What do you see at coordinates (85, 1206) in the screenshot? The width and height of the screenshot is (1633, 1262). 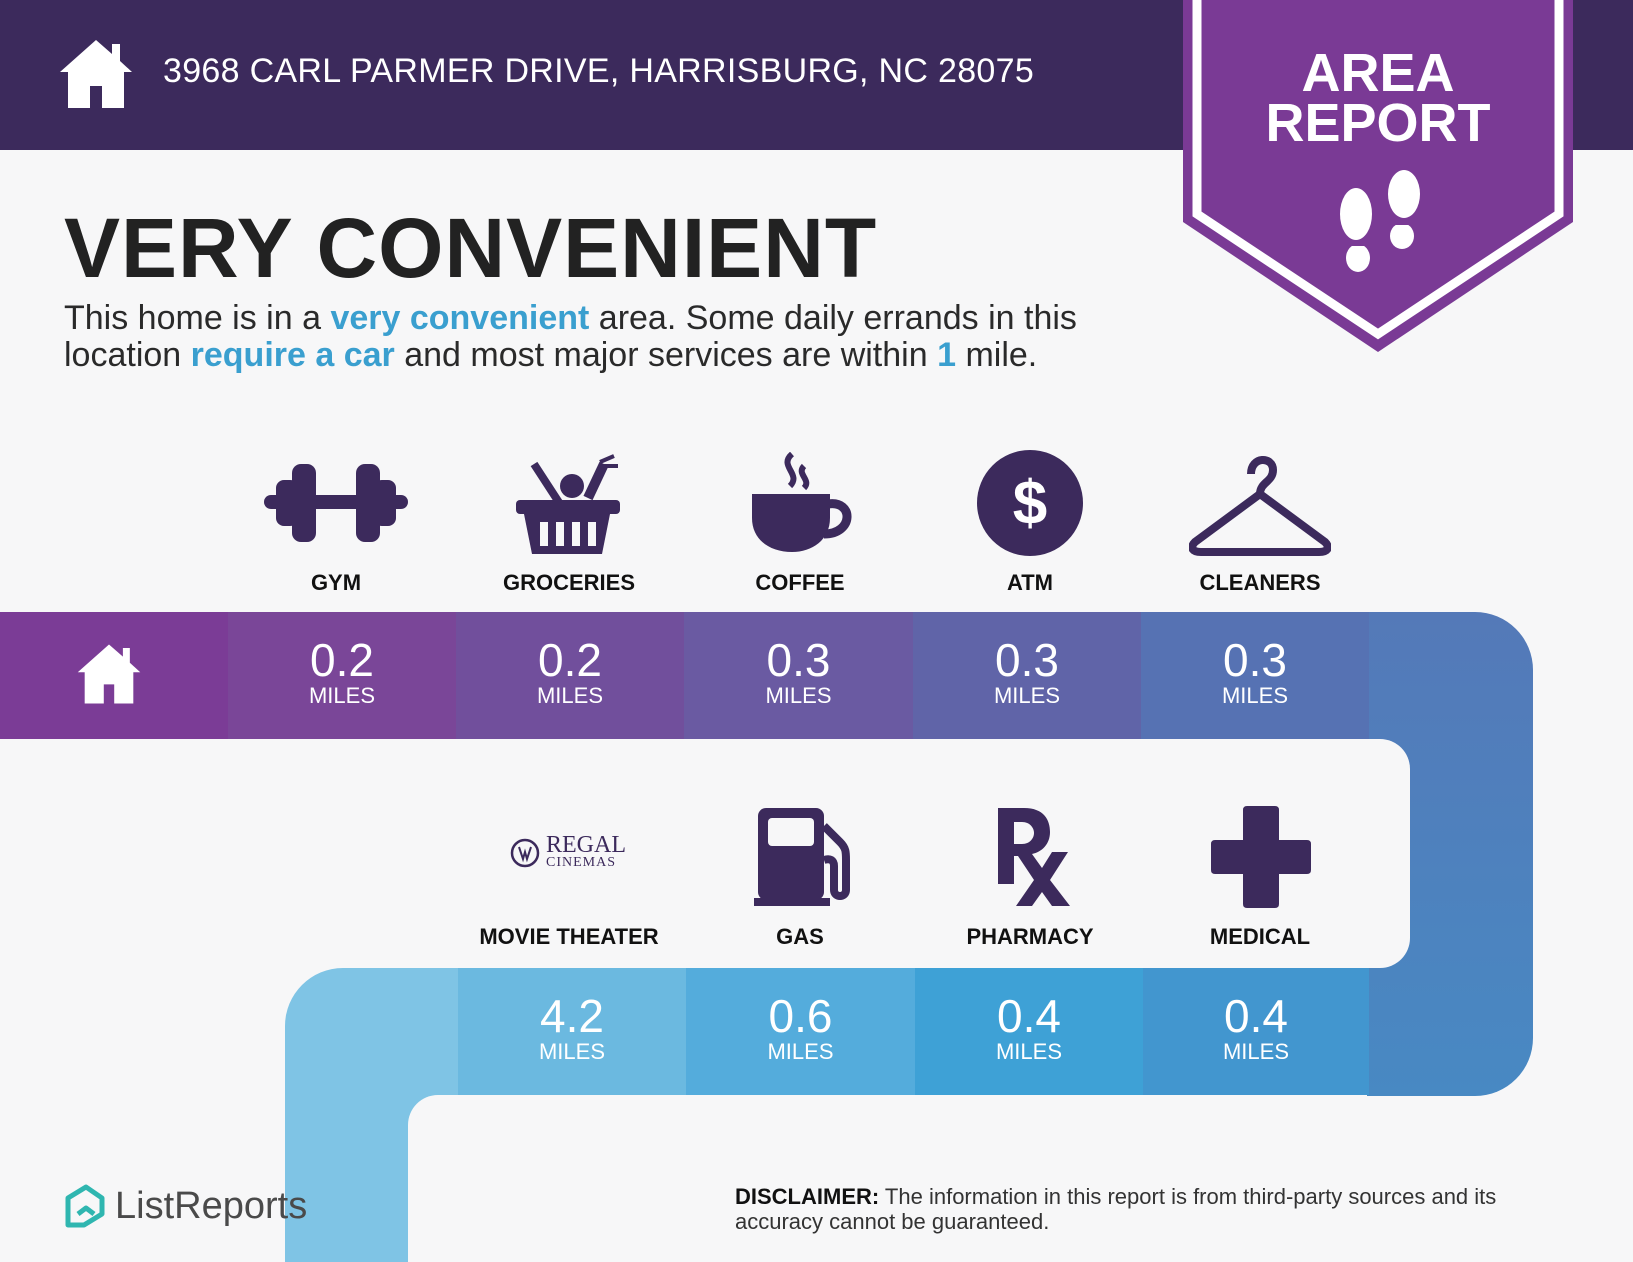 I see `listreports-logo-icon` at bounding box center [85, 1206].